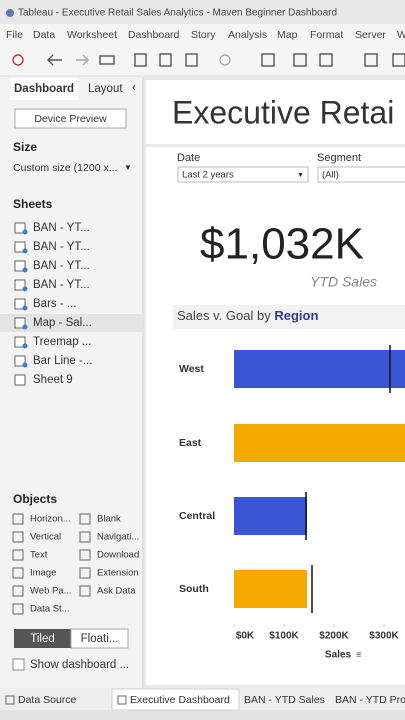 This screenshot has height=720, width=405. I want to click on object-name: Text, so click(39, 555).